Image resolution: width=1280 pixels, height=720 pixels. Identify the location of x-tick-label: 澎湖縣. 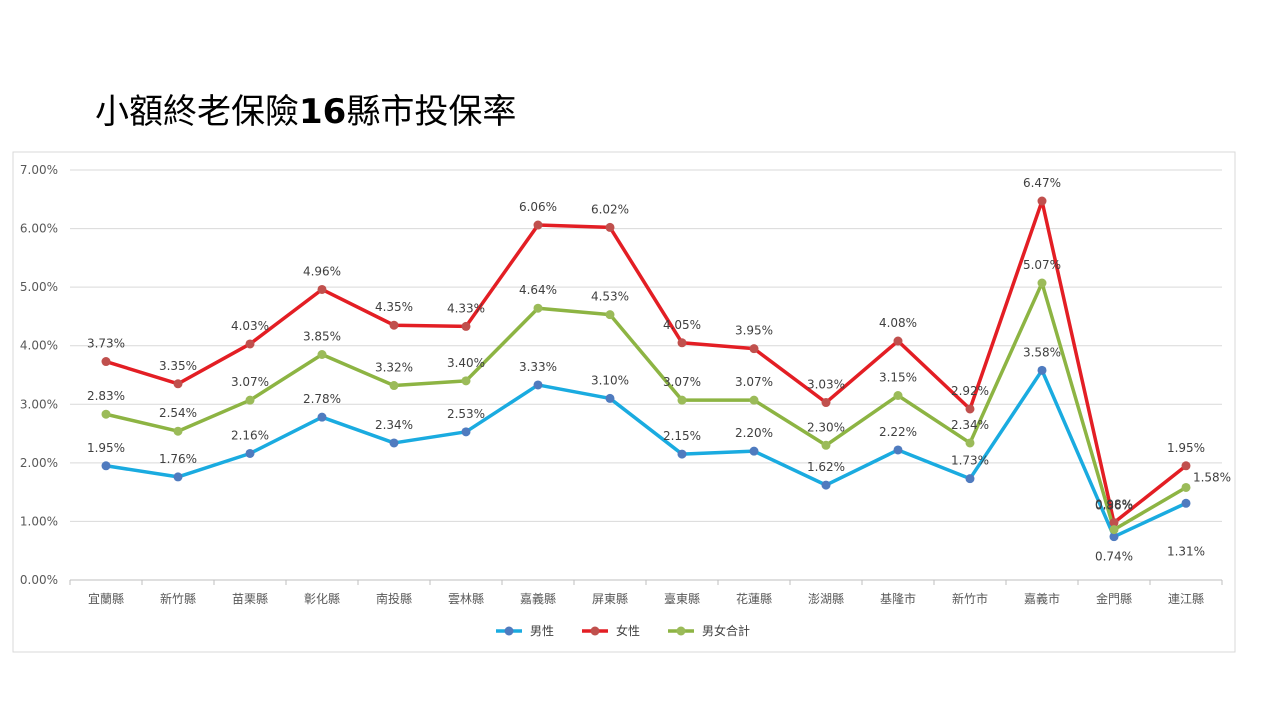
(826, 598).